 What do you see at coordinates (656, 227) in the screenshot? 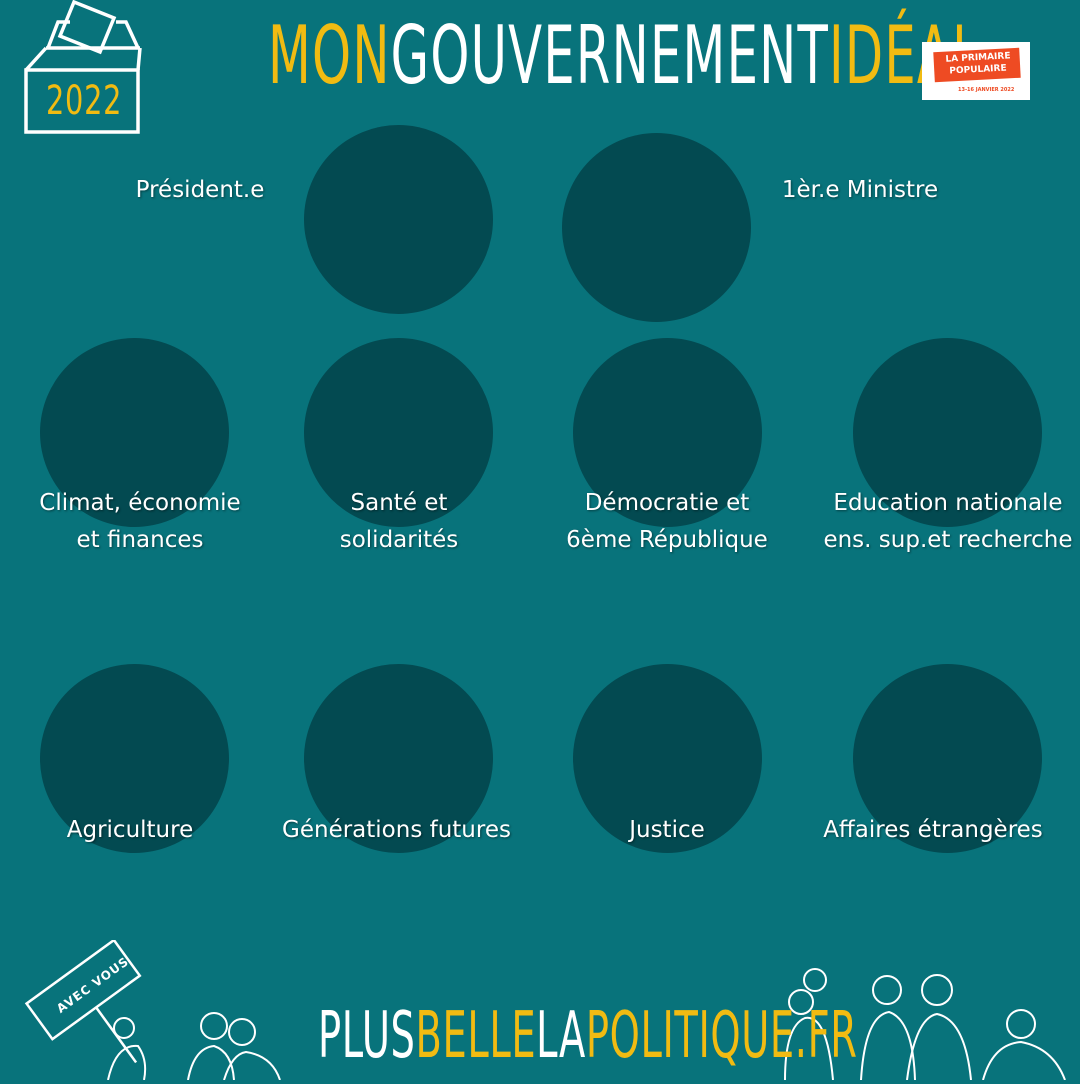
I see `photo-slot-prime-minister` at bounding box center [656, 227].